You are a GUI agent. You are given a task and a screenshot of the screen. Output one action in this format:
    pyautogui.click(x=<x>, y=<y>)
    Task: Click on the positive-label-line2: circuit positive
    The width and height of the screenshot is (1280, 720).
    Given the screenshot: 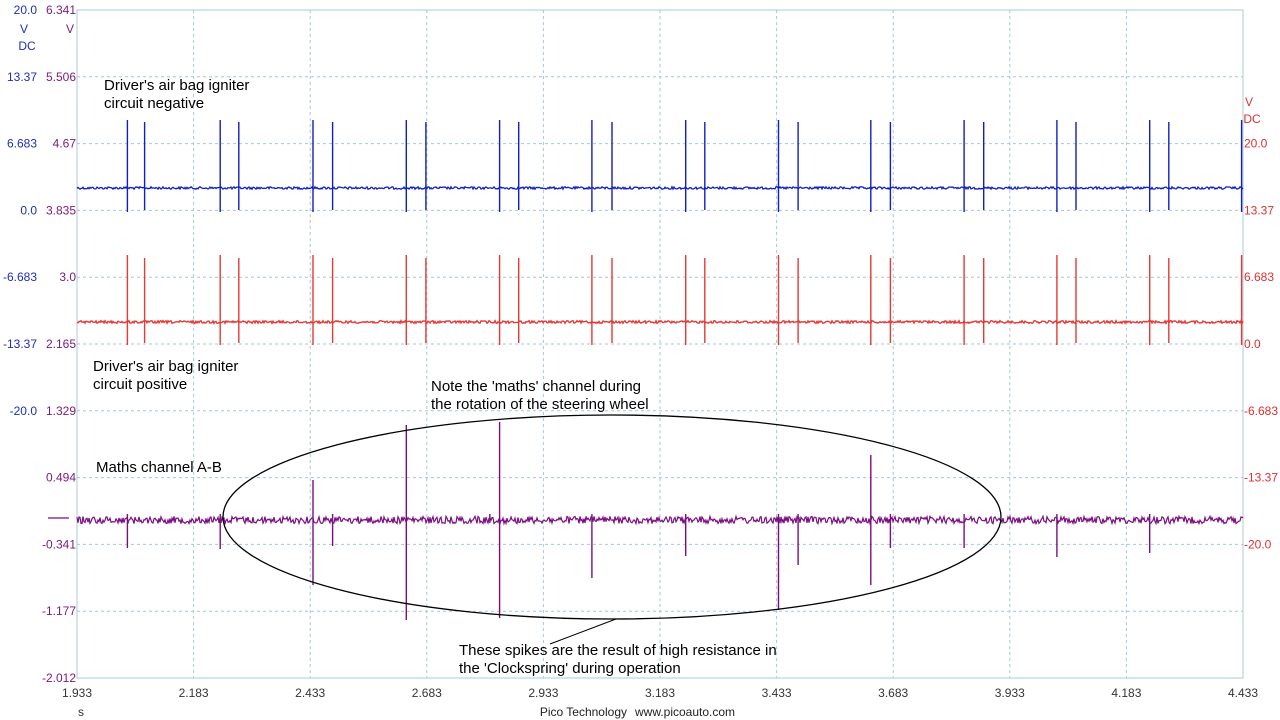 What is the action you would take?
    pyautogui.click(x=140, y=384)
    